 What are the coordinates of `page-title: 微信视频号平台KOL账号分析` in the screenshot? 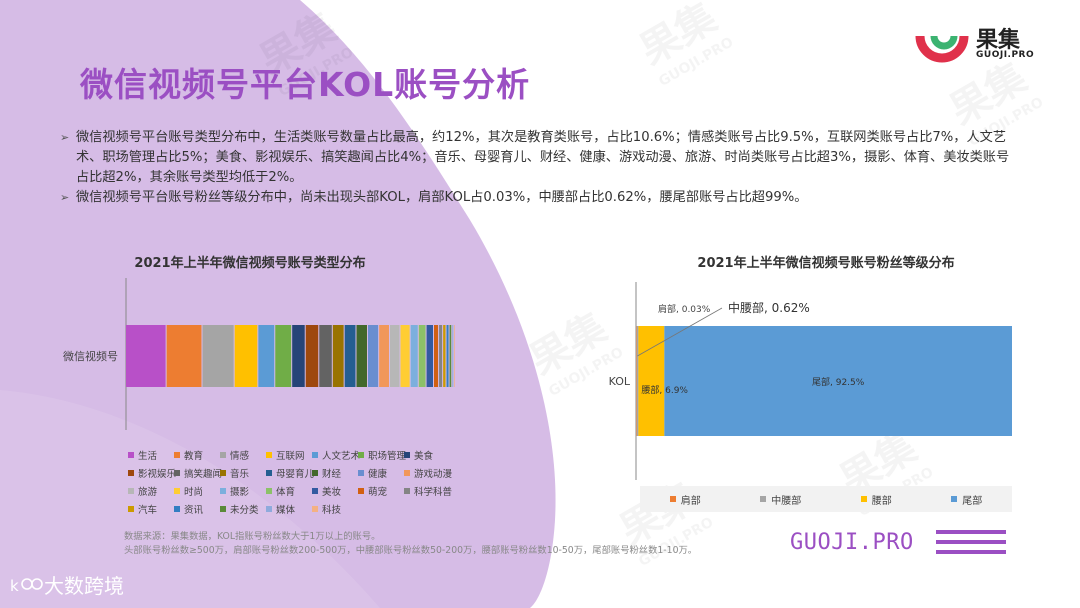 It's located at (305, 84).